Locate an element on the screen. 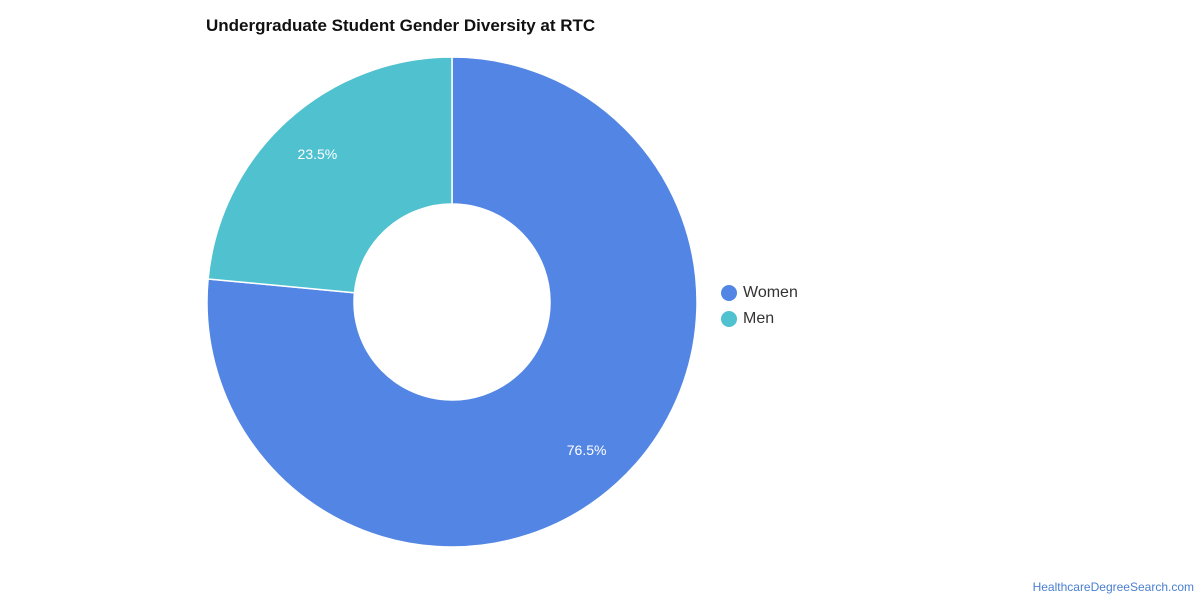  chart-slice-labels: 76.5% 23.5% is located at coordinates (452, 302).